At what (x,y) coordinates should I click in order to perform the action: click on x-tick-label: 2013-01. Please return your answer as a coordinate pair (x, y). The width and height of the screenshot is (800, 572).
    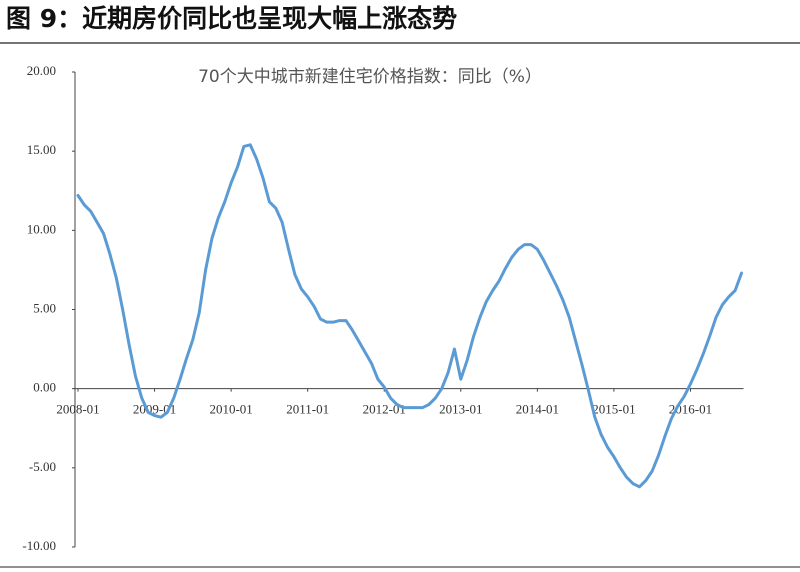
    Looking at the image, I should click on (460, 409).